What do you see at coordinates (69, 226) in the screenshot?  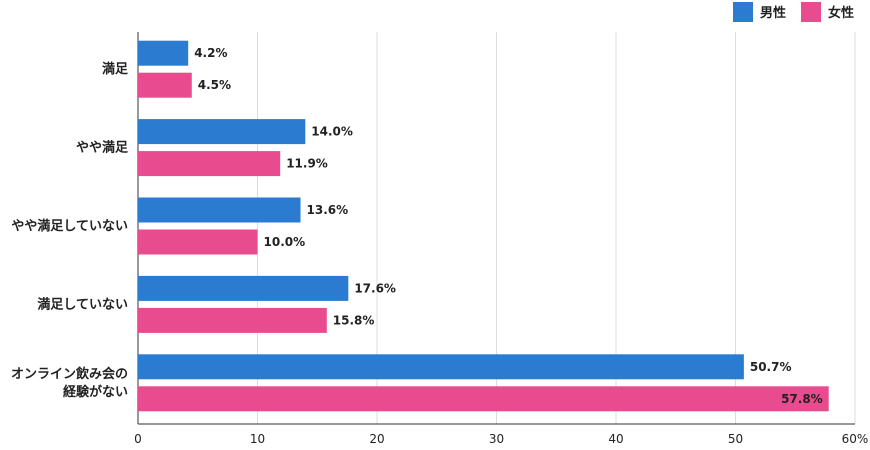 I see `category-label: やや満足していない` at bounding box center [69, 226].